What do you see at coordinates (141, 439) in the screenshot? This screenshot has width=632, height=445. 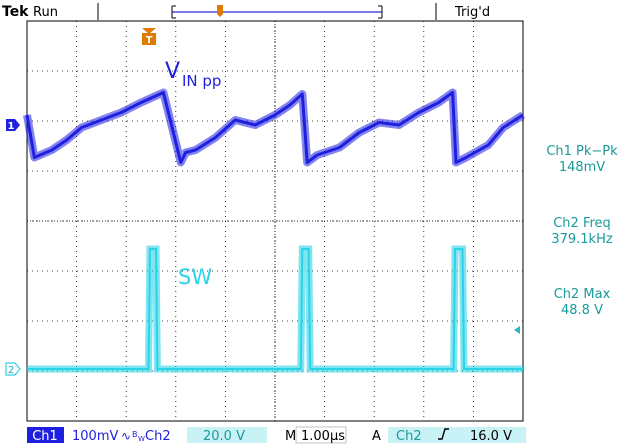 I see `ch1-bw-sub: W` at bounding box center [141, 439].